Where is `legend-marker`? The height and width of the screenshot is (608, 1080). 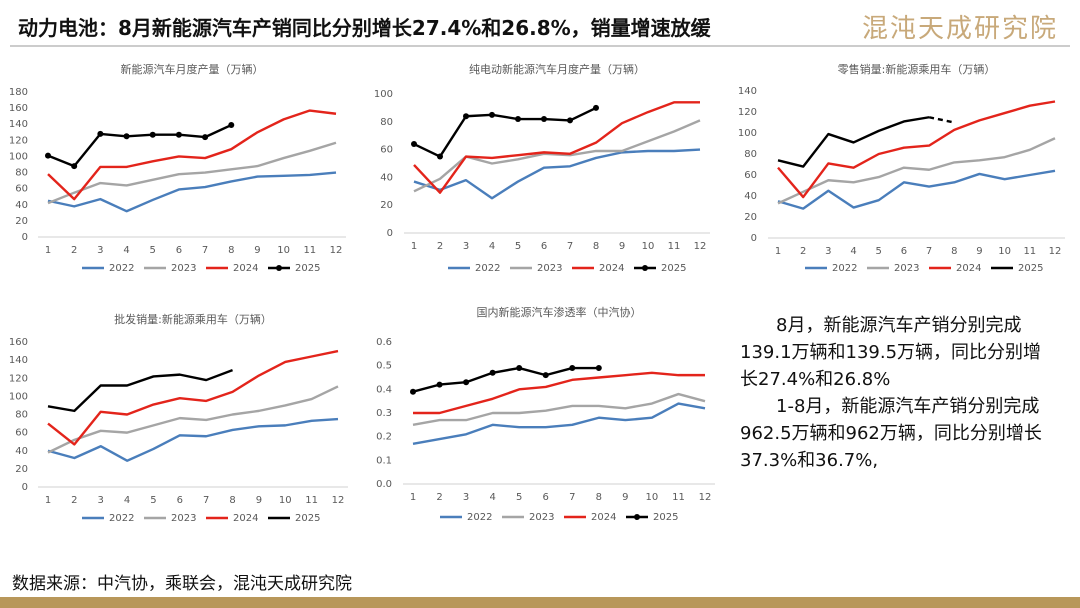 legend-marker is located at coordinates (645, 268).